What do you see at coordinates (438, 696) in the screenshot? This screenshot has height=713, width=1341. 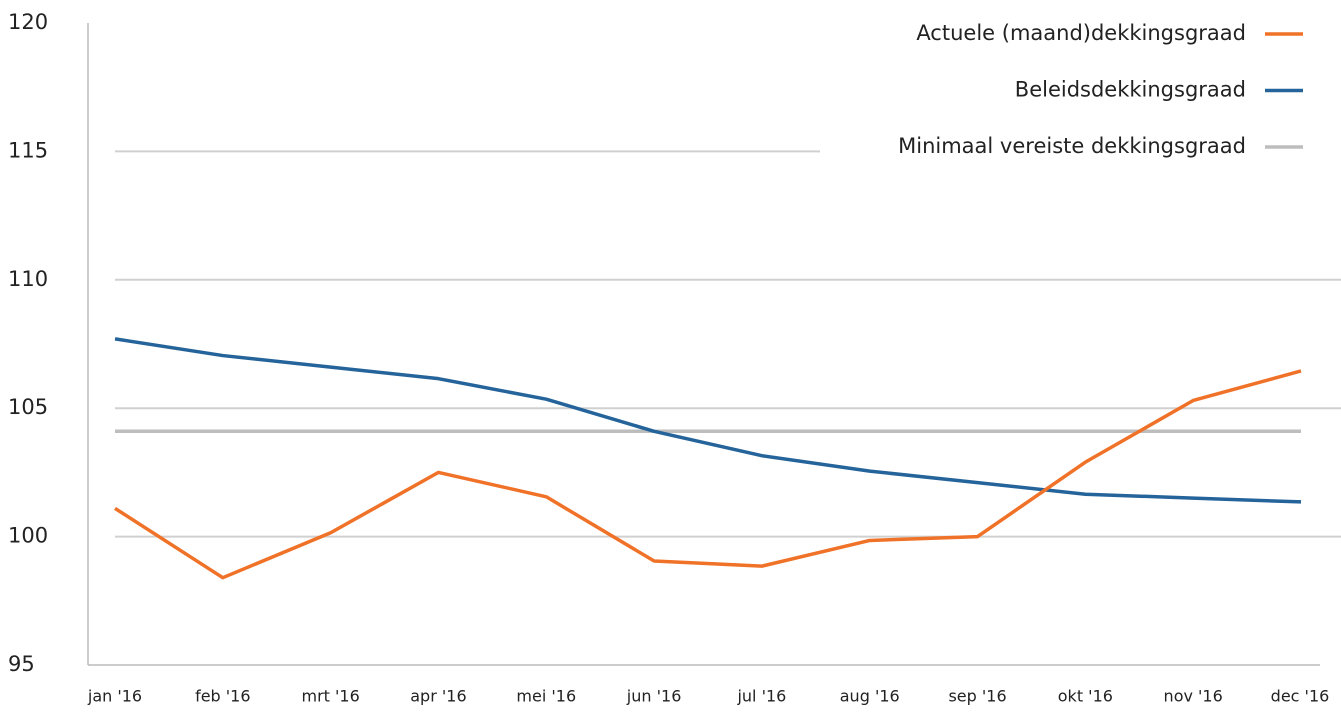 I see `x-tick-label: apr '16` at bounding box center [438, 696].